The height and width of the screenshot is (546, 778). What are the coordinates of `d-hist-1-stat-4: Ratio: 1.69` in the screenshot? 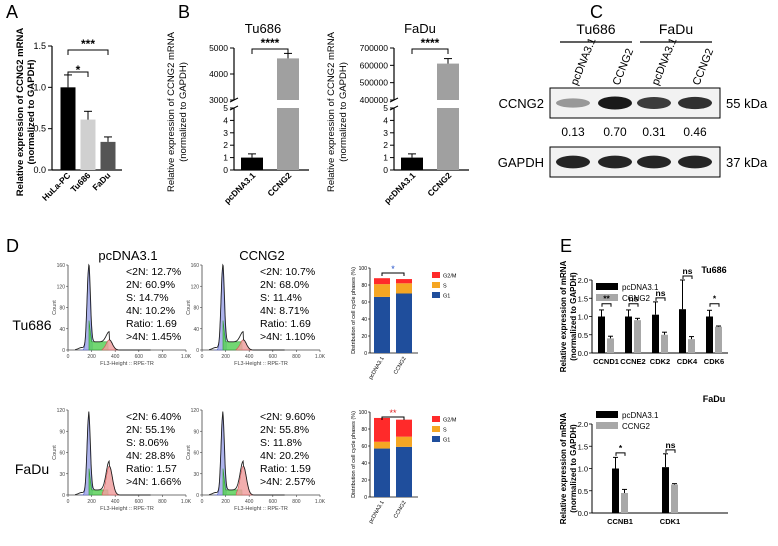 It's located at (285, 324).